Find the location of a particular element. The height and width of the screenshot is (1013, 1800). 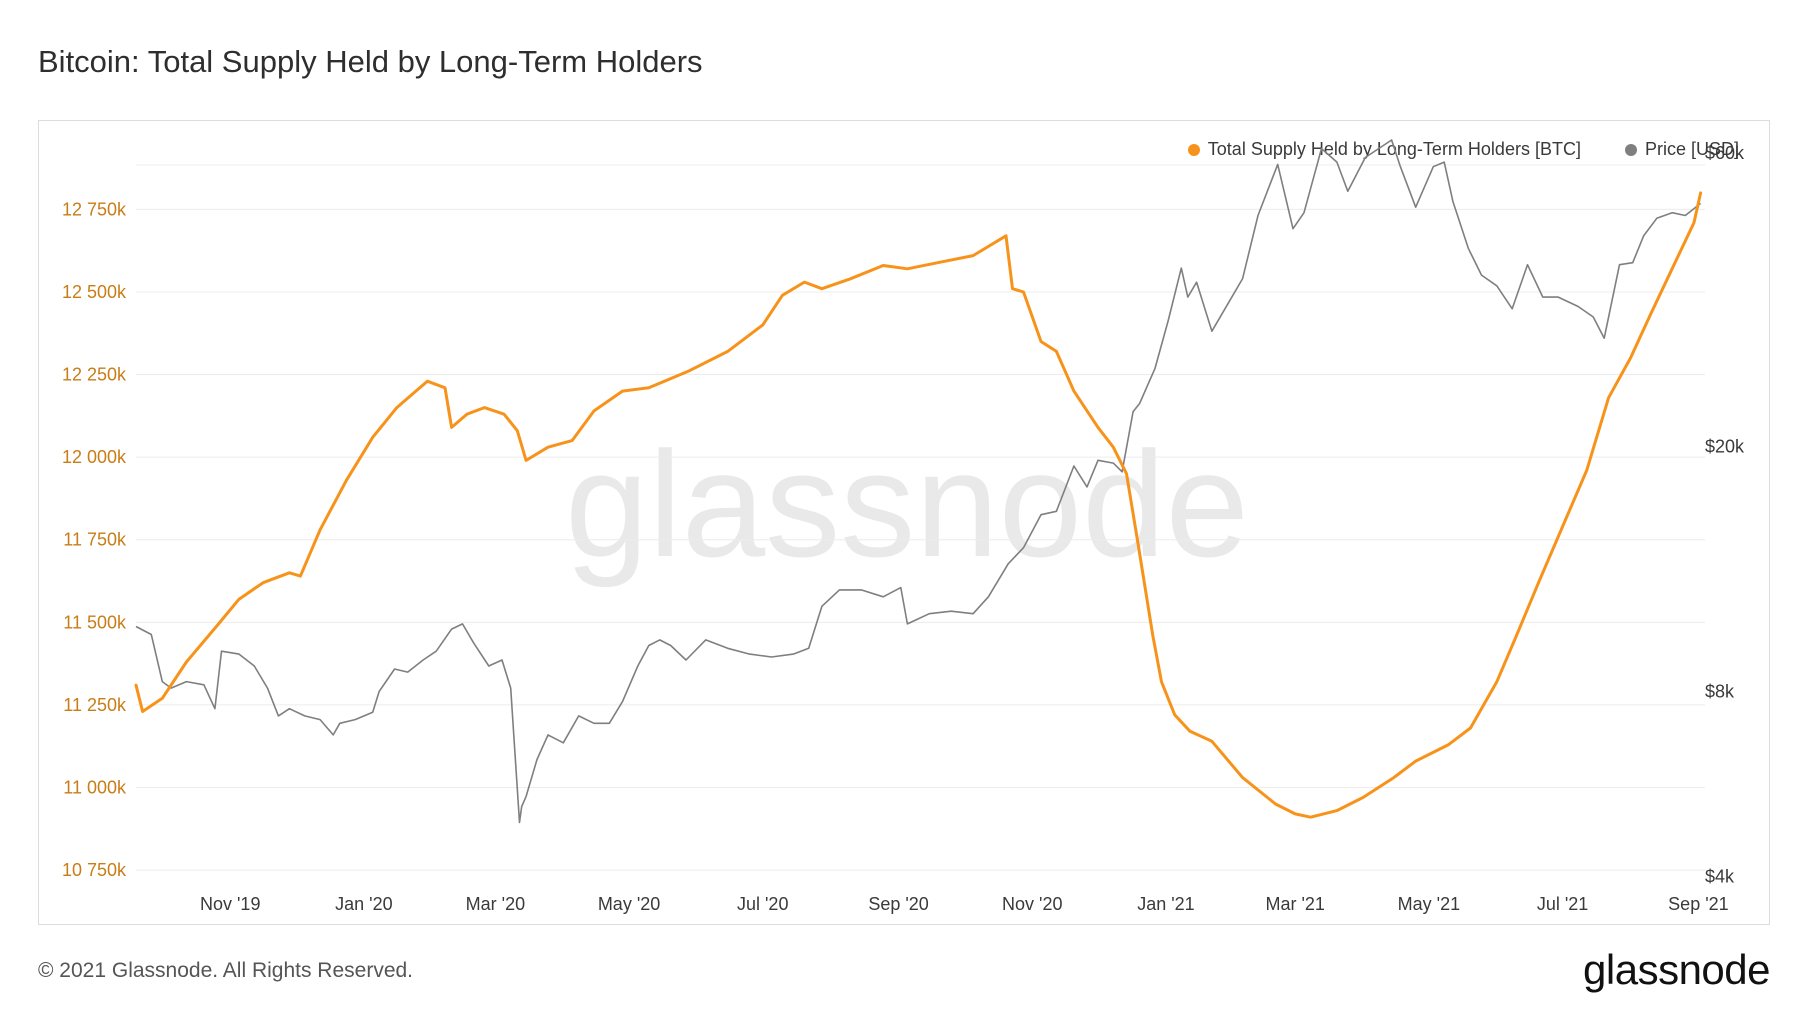

right-tick-label: $20k is located at coordinates (1725, 447).